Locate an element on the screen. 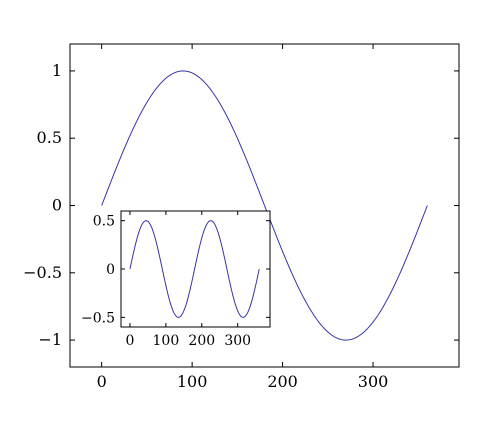 The width and height of the screenshot is (498, 422). inset-x-tick-label: 200 is located at coordinates (201, 341).